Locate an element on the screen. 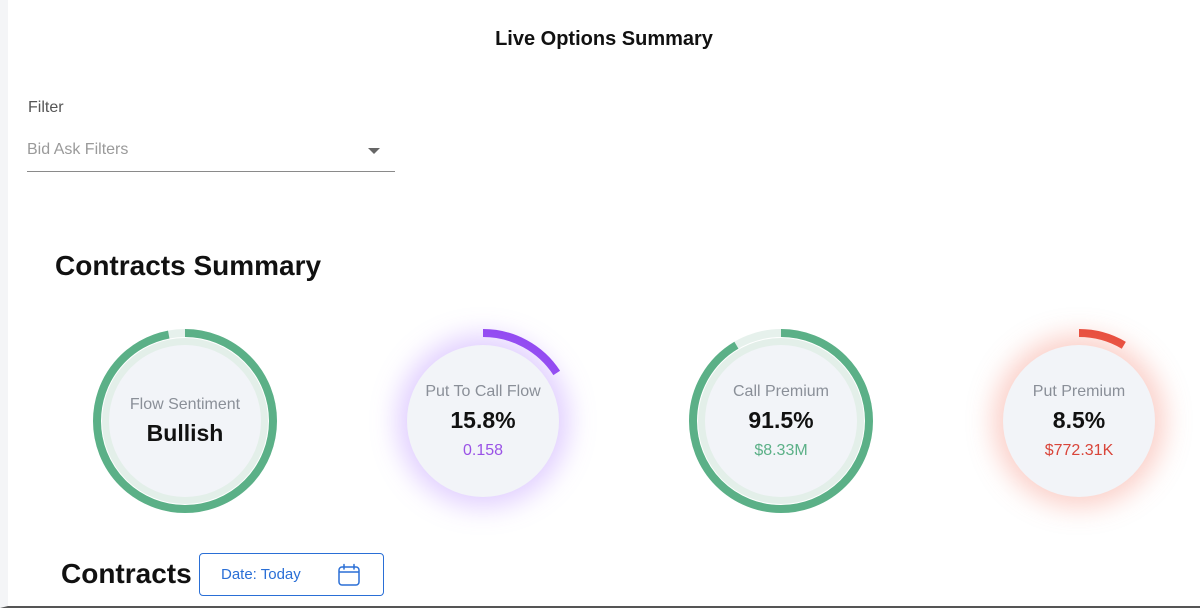 This screenshot has height=608, width=1200. gauge-value: 91.5% is located at coordinates (781, 419).